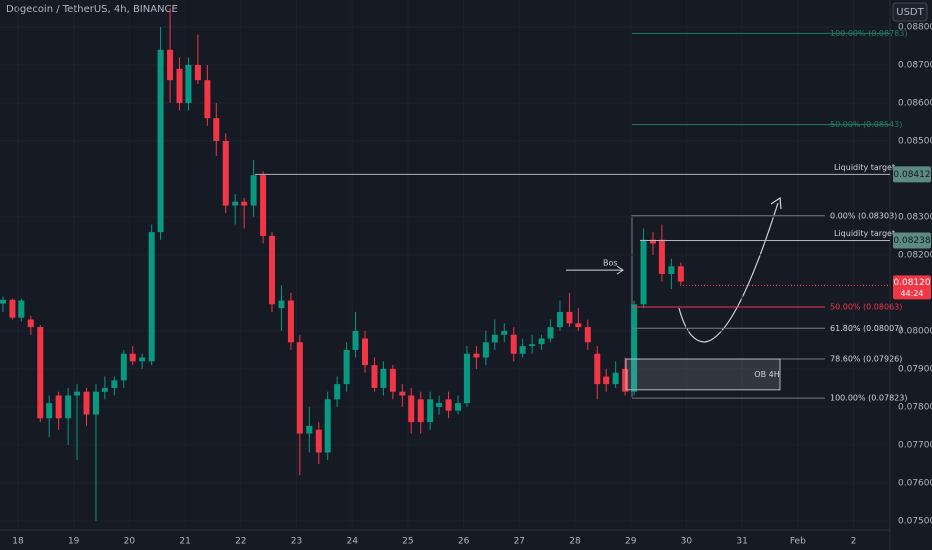 The width and height of the screenshot is (932, 550). I want to click on fib-label: 50.00% (0.08543), so click(866, 124).